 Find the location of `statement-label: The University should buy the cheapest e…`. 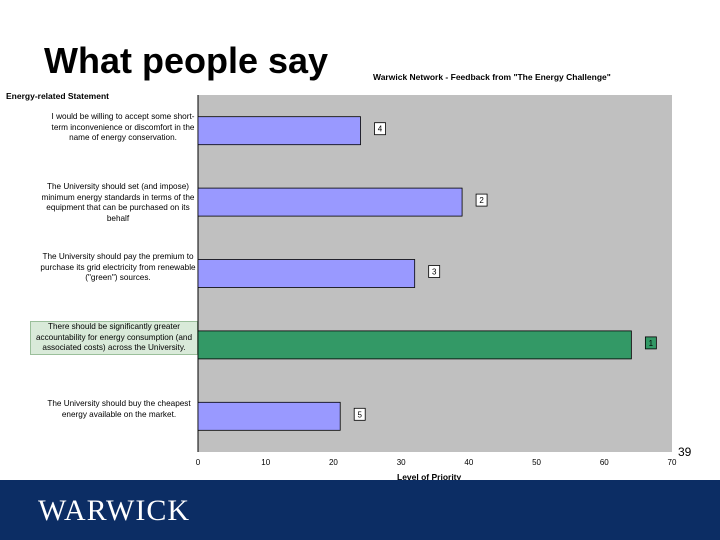

statement-label: The University should buy the cheapest e… is located at coordinates (119, 409).